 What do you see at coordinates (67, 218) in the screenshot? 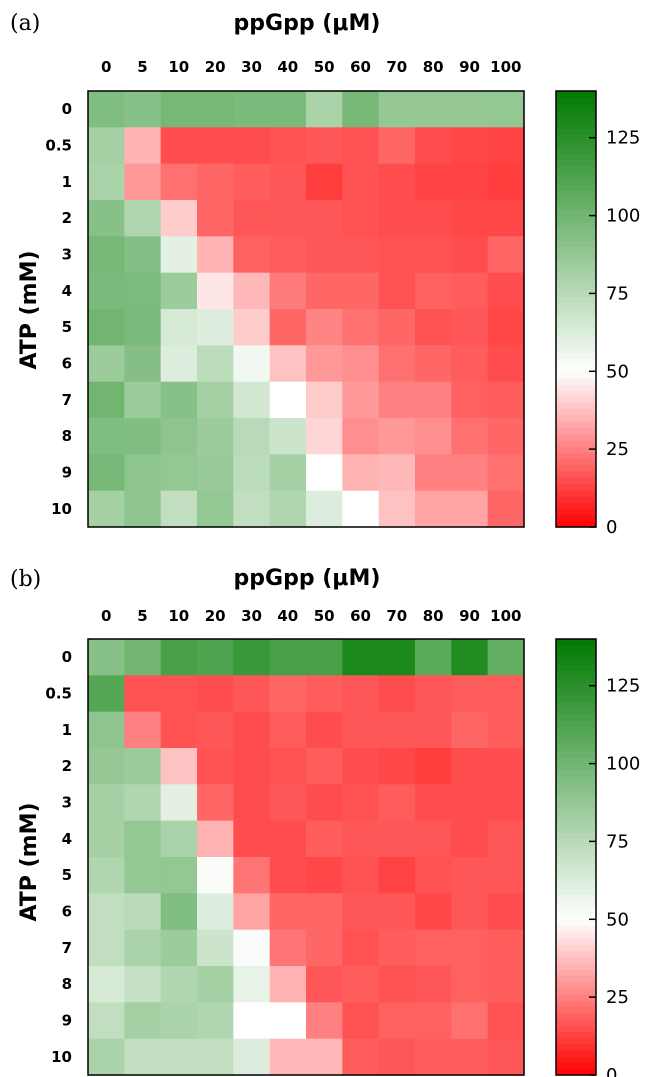
I see `y-tick-label: 2` at bounding box center [67, 218].